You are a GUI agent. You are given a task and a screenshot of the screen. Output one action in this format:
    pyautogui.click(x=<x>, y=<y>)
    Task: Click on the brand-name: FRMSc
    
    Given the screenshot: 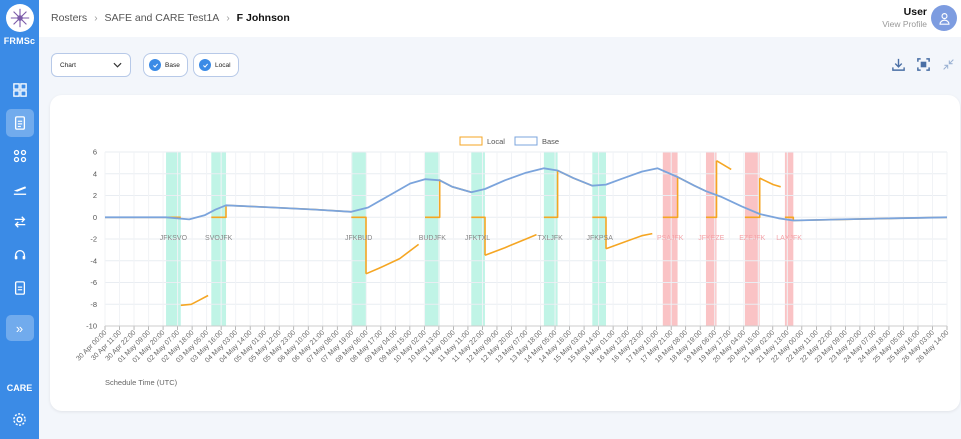 What is the action you would take?
    pyautogui.click(x=19, y=41)
    